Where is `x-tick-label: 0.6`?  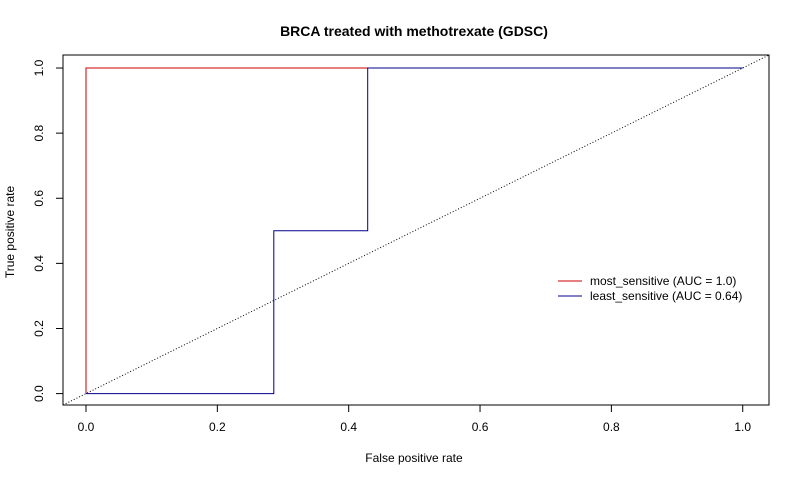 x-tick-label: 0.6 is located at coordinates (480, 427).